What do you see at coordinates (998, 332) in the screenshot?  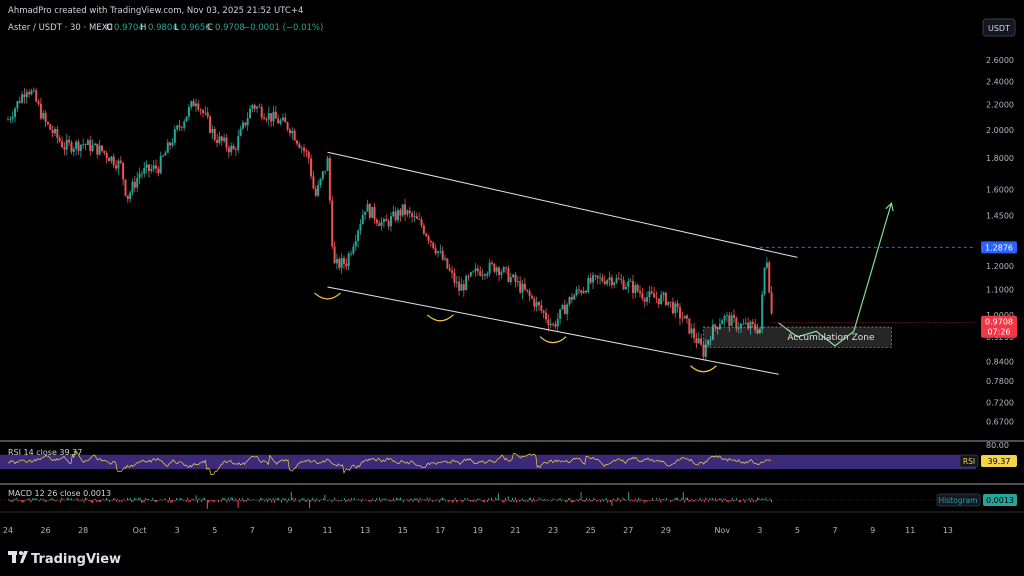 I see `countdown-label: 07:26` at bounding box center [998, 332].